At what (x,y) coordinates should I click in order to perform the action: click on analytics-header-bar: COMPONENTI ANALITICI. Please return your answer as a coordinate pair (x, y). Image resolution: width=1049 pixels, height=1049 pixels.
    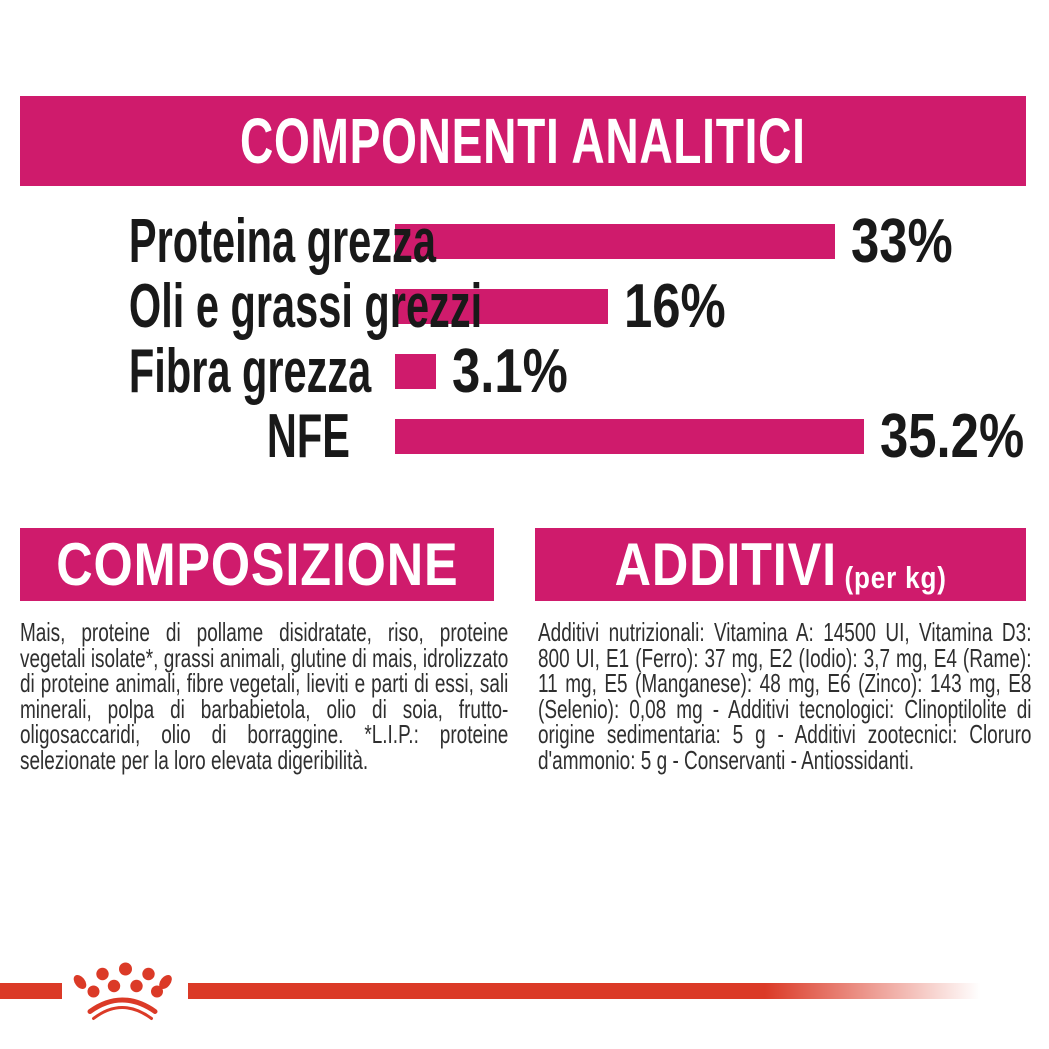
    Looking at the image, I should click on (523, 141).